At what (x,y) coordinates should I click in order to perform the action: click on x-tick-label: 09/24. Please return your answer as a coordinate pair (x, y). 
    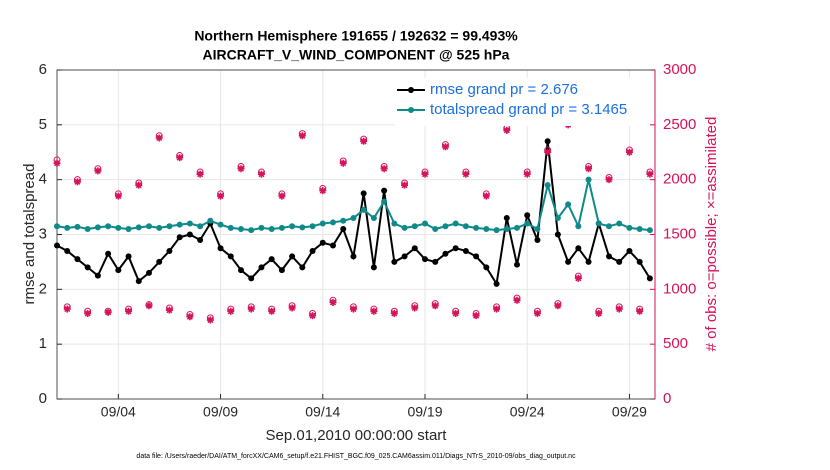
    Looking at the image, I should click on (527, 412).